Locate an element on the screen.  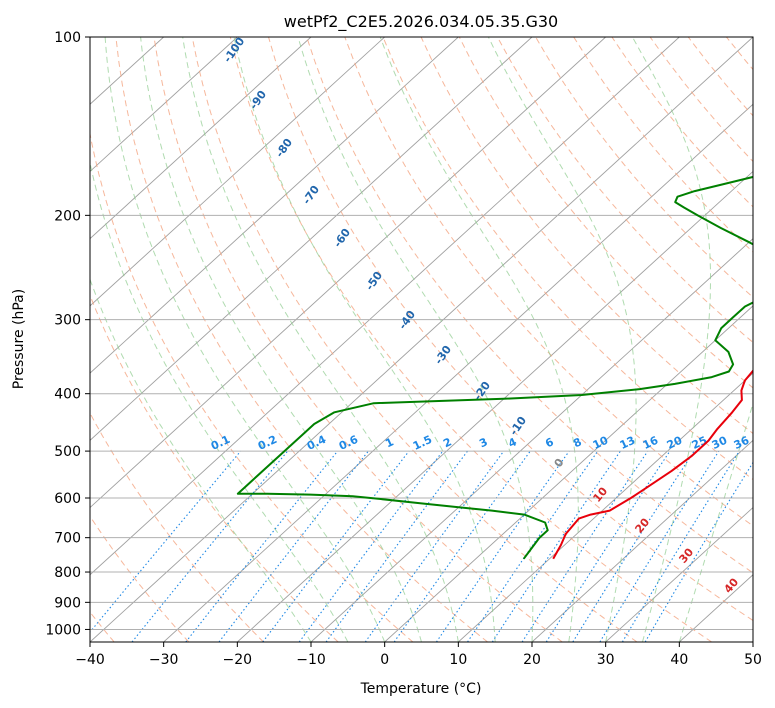
y-tick-label: 900 is located at coordinates (67, 603).